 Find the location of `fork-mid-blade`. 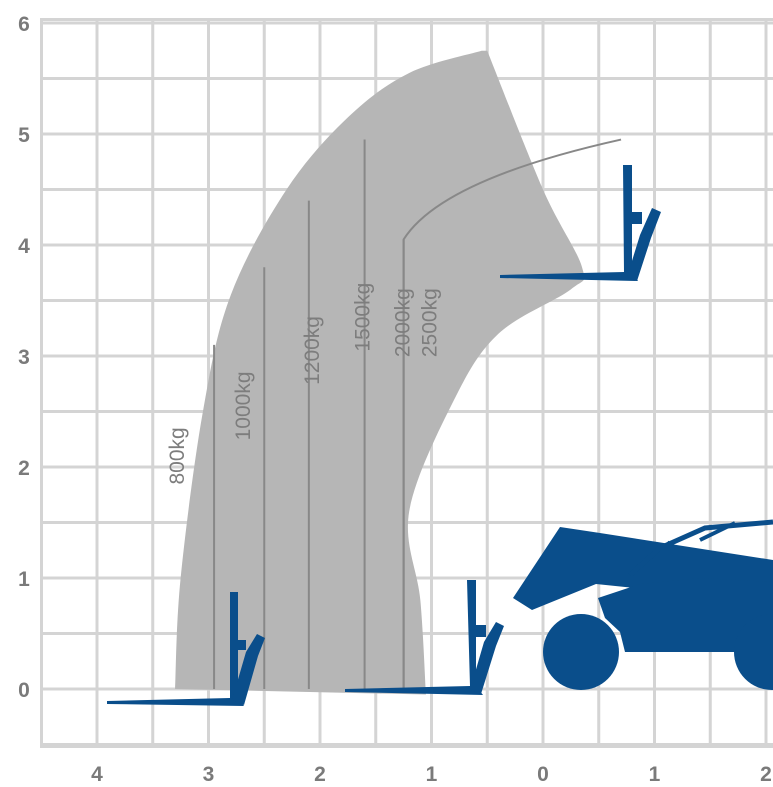

fork-mid-blade is located at coordinates (414, 637).